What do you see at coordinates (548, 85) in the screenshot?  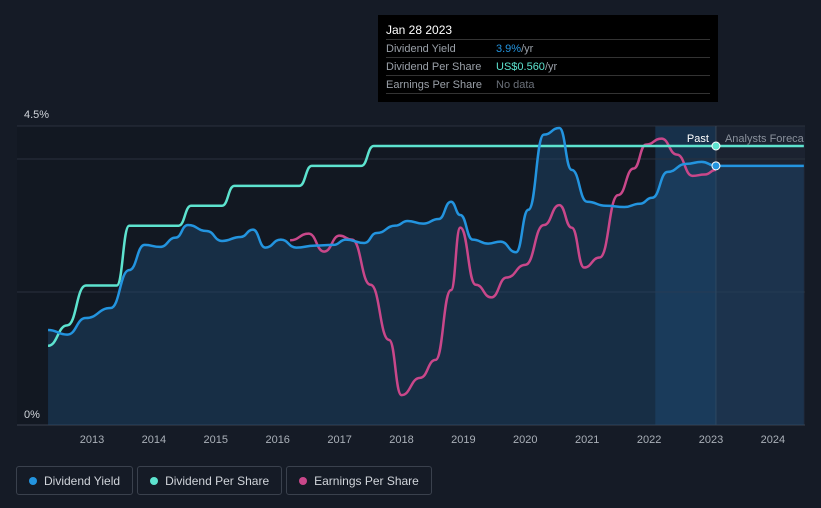 I see `tooltip-row-eps: Earnings Per Share No data` at bounding box center [548, 85].